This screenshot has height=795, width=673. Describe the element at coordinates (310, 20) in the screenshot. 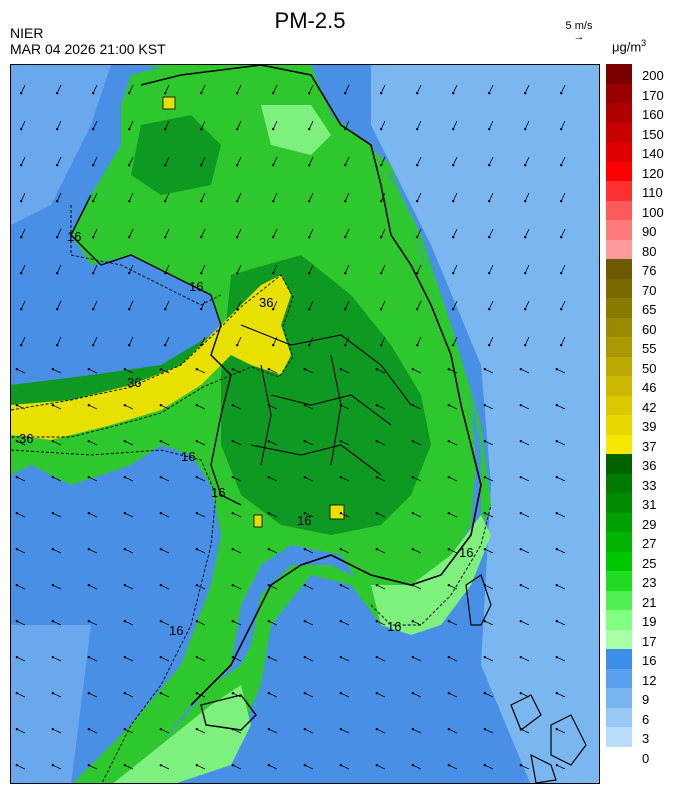

I see `map-title: PM-2.5` at that location.